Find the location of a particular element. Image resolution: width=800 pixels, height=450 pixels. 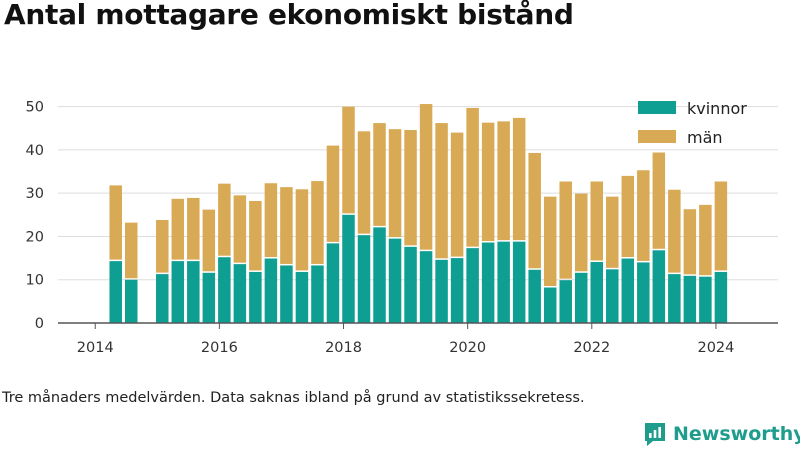

brand-name: Newsworthy is located at coordinates (736, 434).